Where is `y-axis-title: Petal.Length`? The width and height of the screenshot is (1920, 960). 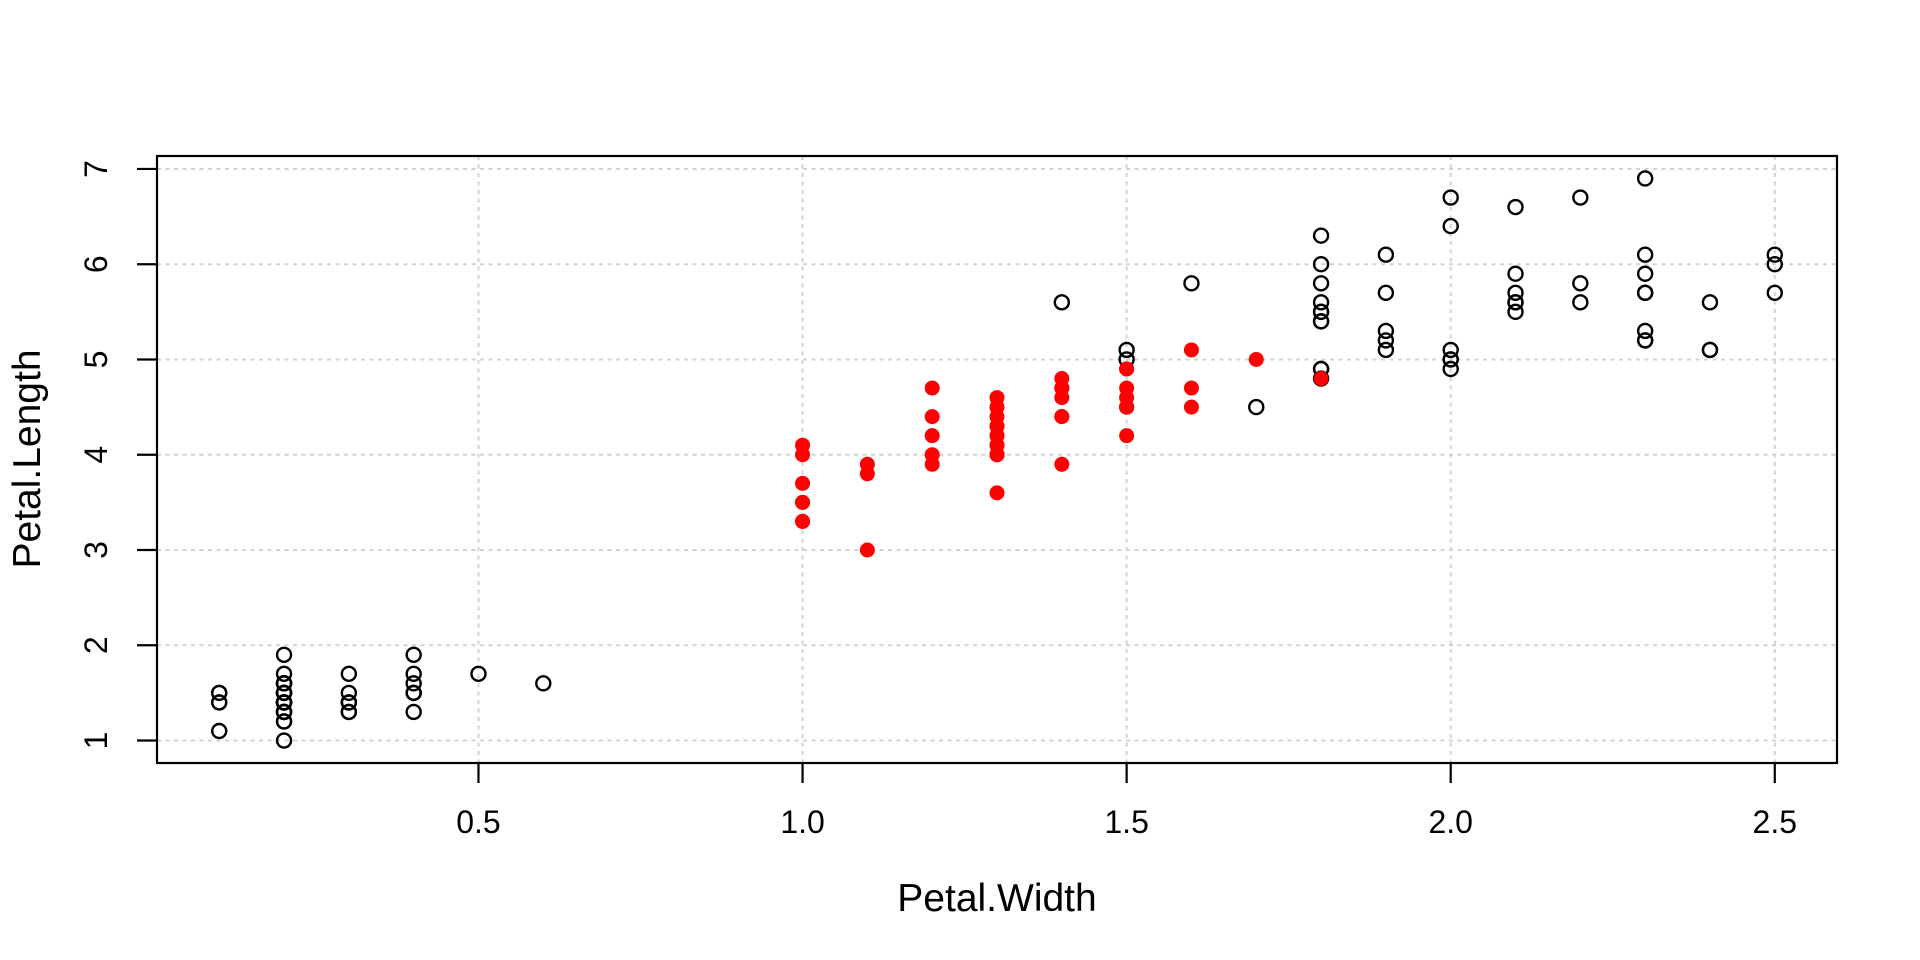 y-axis-title: Petal.Length is located at coordinates (27, 458).